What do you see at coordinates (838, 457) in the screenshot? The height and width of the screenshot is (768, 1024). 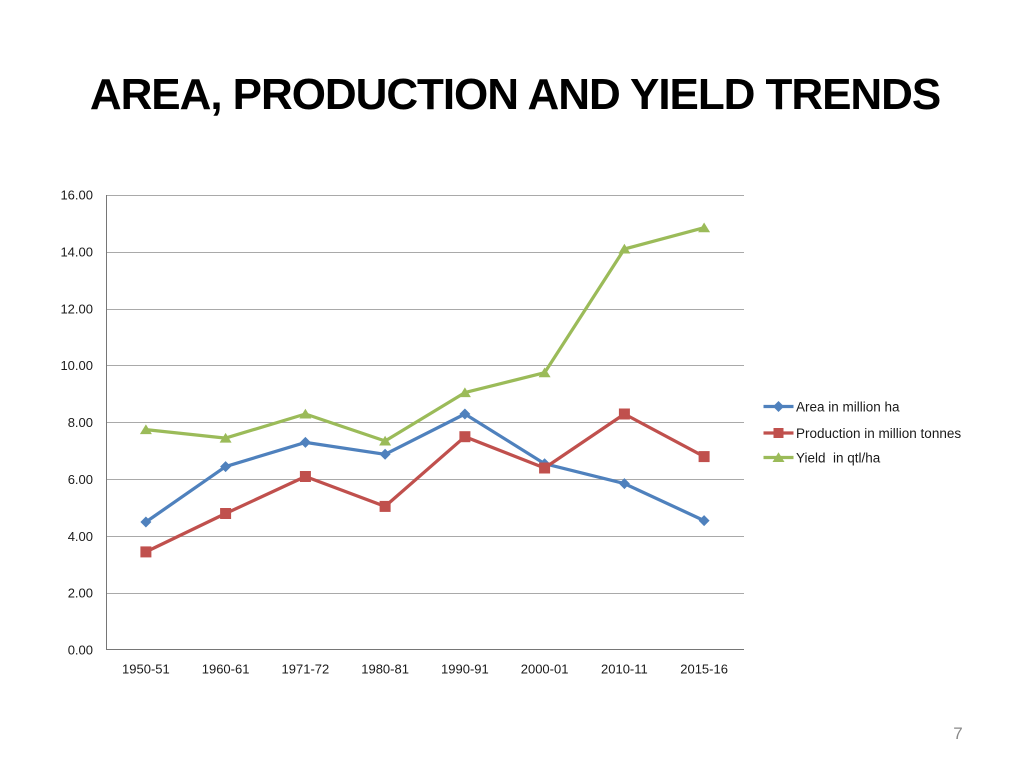 I see `svg-text: Yield in qtl/ha` at bounding box center [838, 457].